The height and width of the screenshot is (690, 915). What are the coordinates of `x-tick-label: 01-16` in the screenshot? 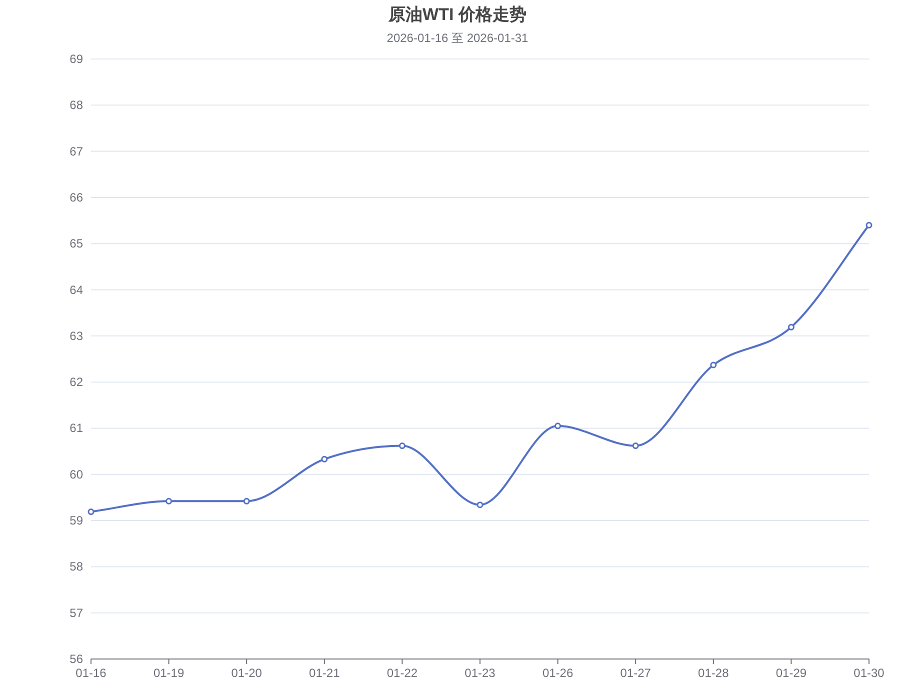 It's located at (91, 673).